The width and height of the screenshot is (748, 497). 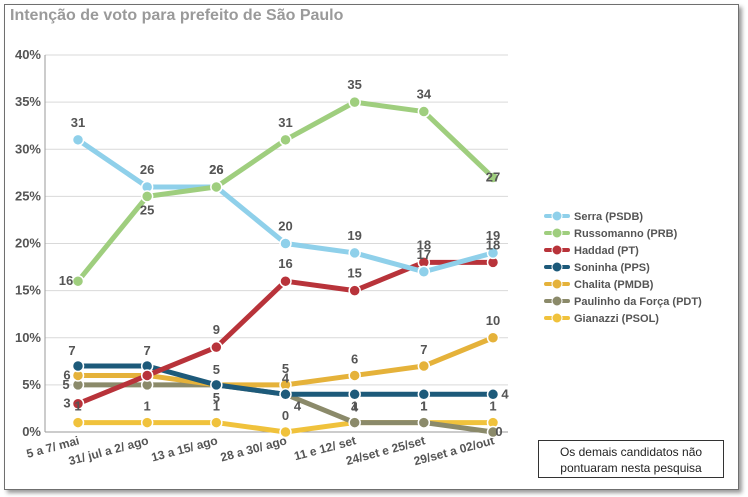 I want to click on note-line-1: Os demais candidatos não, so click(x=631, y=452).